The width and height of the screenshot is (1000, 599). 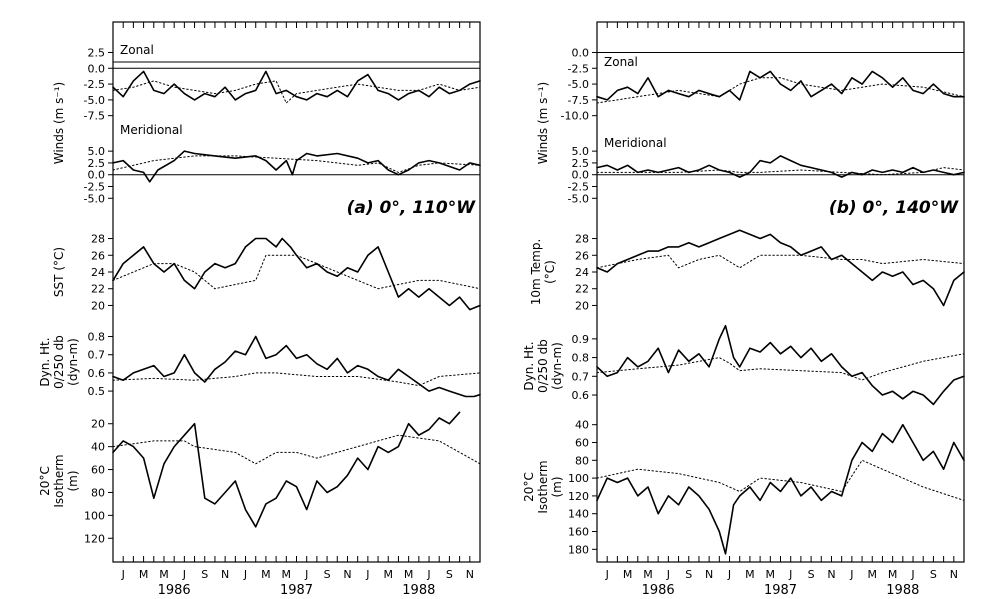 What do you see at coordinates (582, 239) in the screenshot?
I see `y-tick-label: 28` at bounding box center [582, 239].